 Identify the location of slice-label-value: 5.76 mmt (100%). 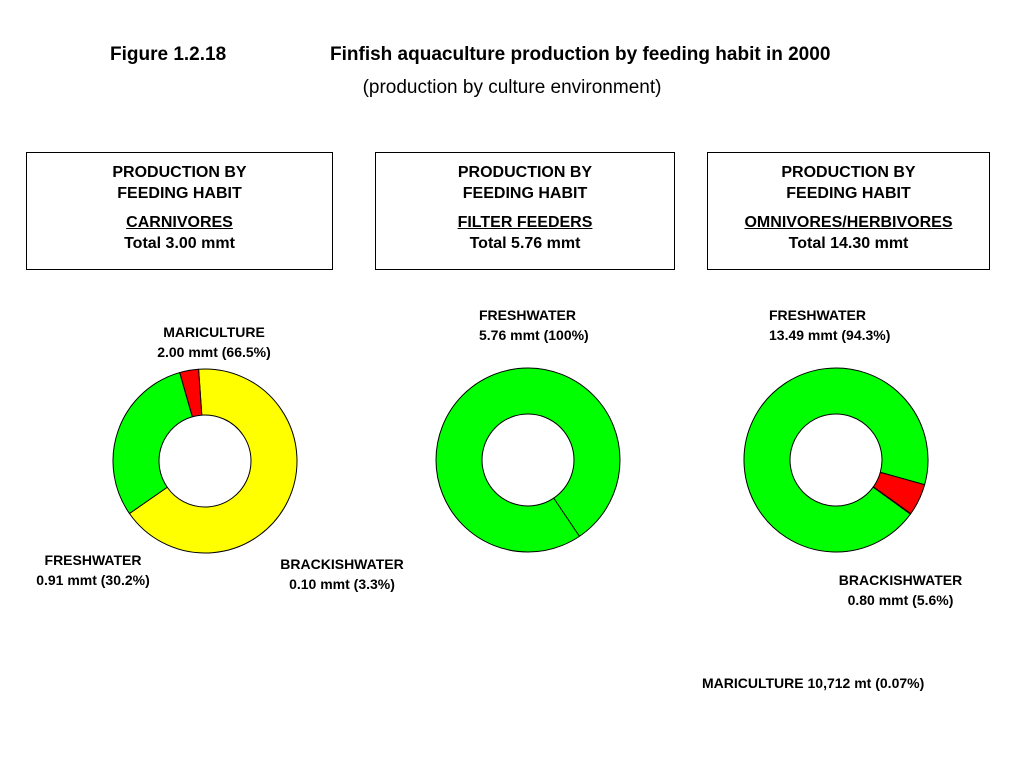
(534, 335).